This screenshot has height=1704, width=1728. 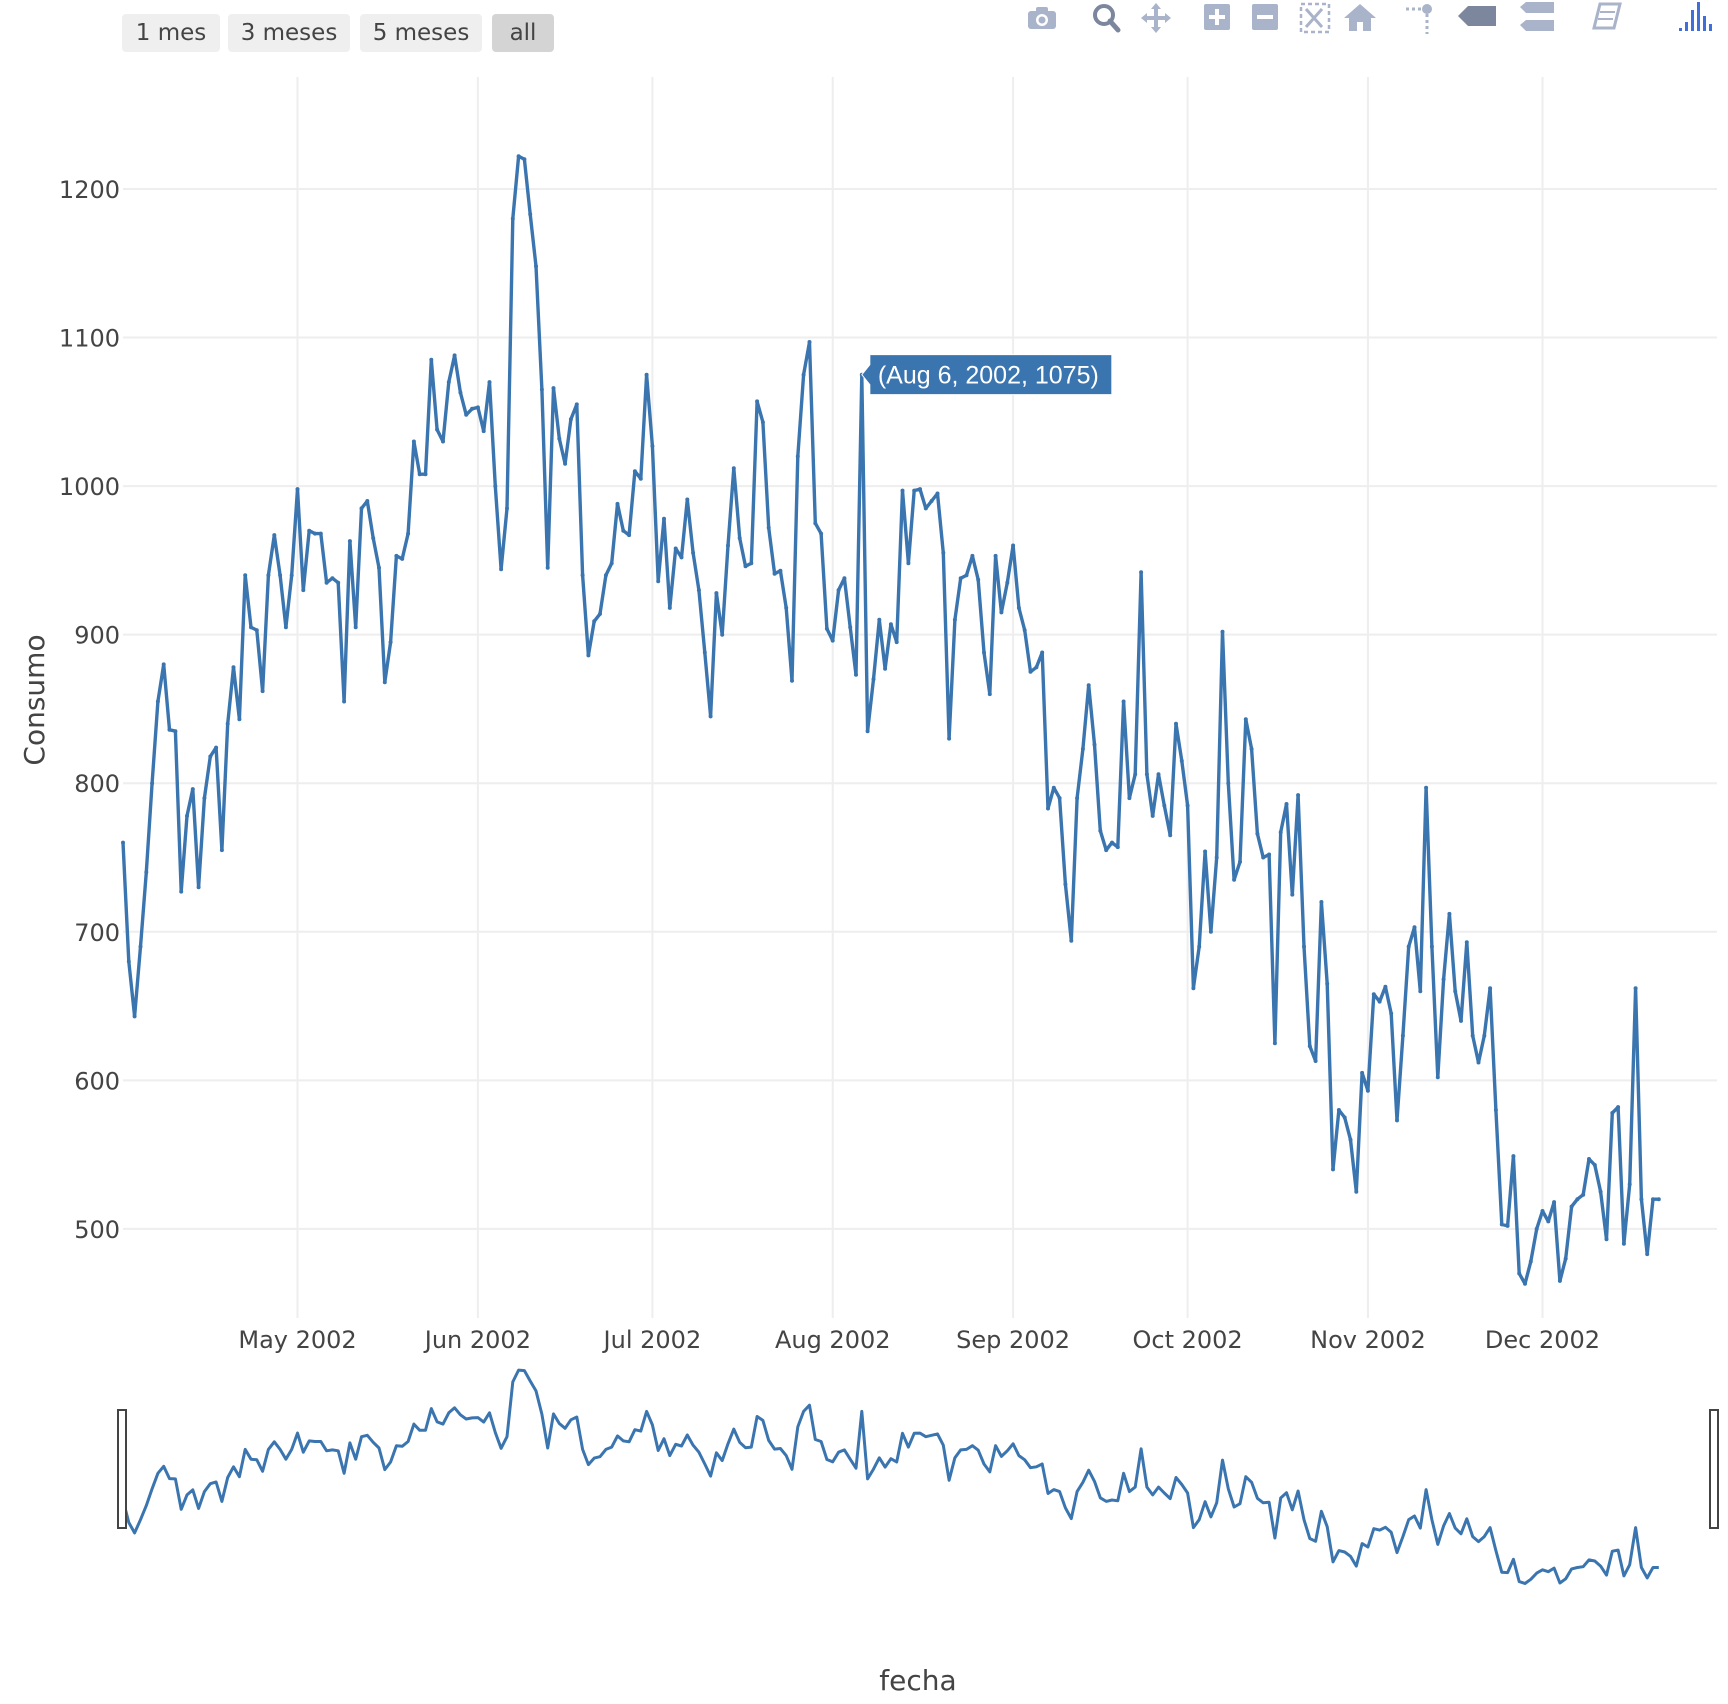 What do you see at coordinates (1042, 18) in the screenshot?
I see `camera-icon` at bounding box center [1042, 18].